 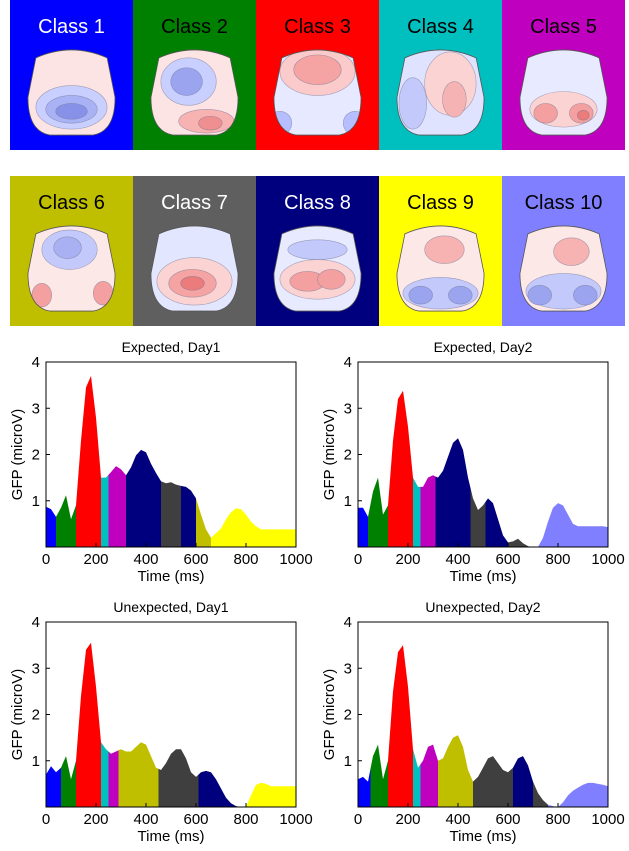 I want to click on class-4-label: Class 4, so click(x=440, y=27).